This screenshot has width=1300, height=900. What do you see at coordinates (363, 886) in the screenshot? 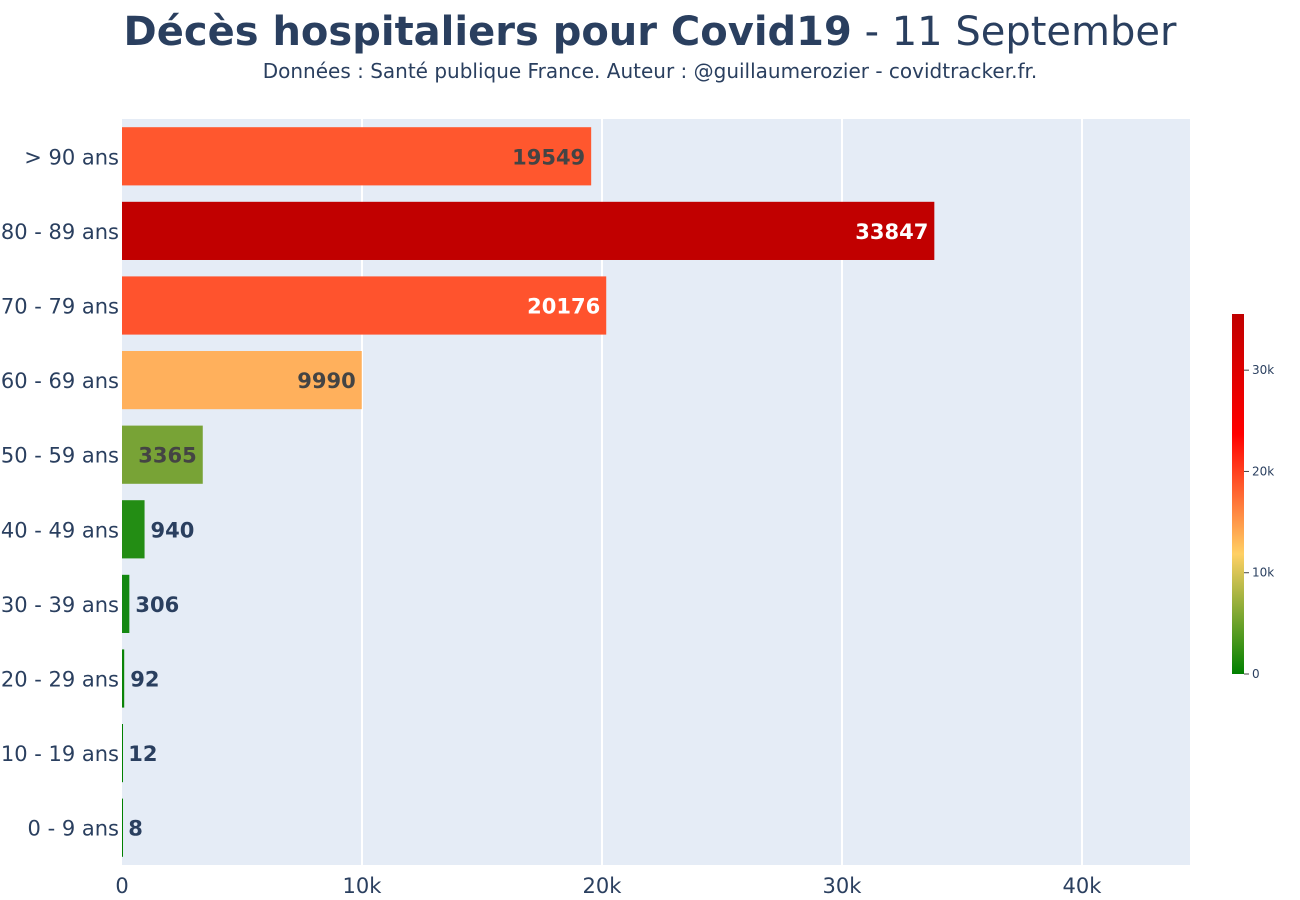
I see `x-tick-label: 10k` at bounding box center [363, 886].